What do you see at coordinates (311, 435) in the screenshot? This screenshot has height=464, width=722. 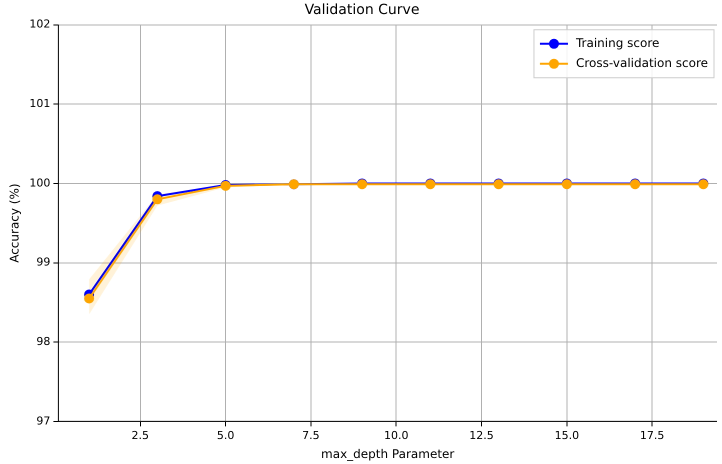 I see `x-tick-label: 7.5` at bounding box center [311, 435].